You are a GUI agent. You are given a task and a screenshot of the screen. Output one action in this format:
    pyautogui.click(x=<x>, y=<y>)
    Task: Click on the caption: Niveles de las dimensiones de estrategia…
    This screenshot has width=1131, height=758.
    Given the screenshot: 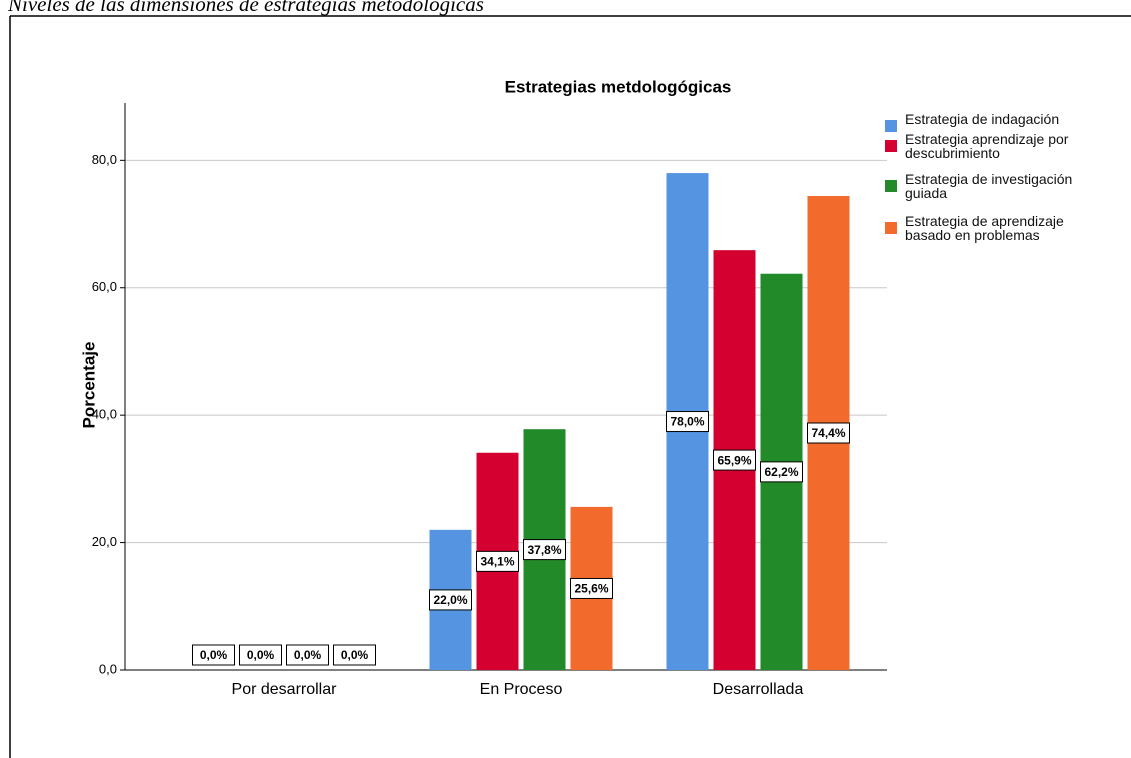 What is the action you would take?
    pyautogui.click(x=245, y=8)
    